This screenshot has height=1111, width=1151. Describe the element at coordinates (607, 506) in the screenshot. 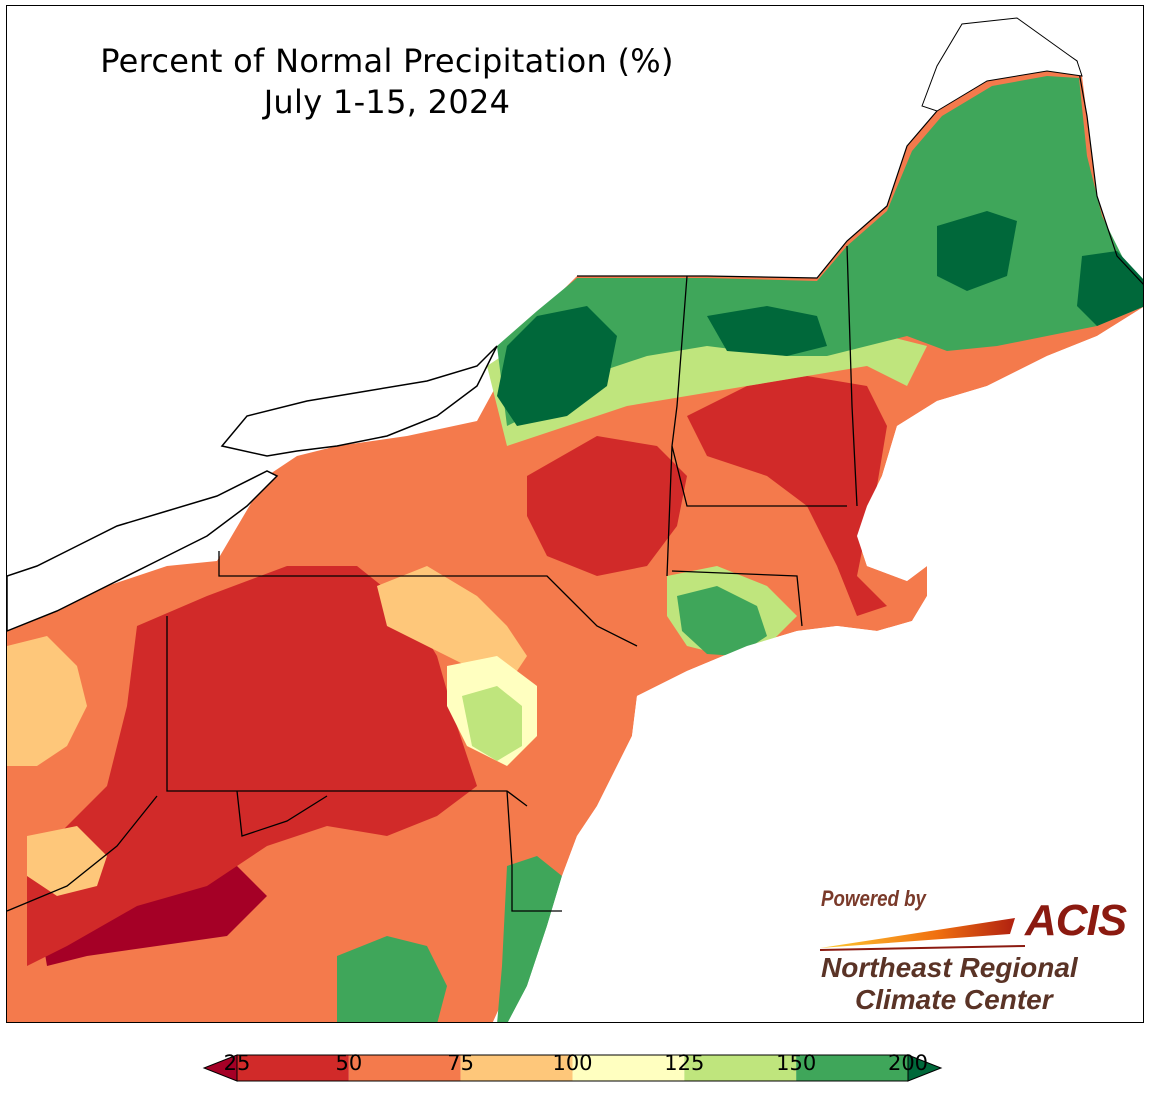

I see `zone-25-50-ny` at that location.